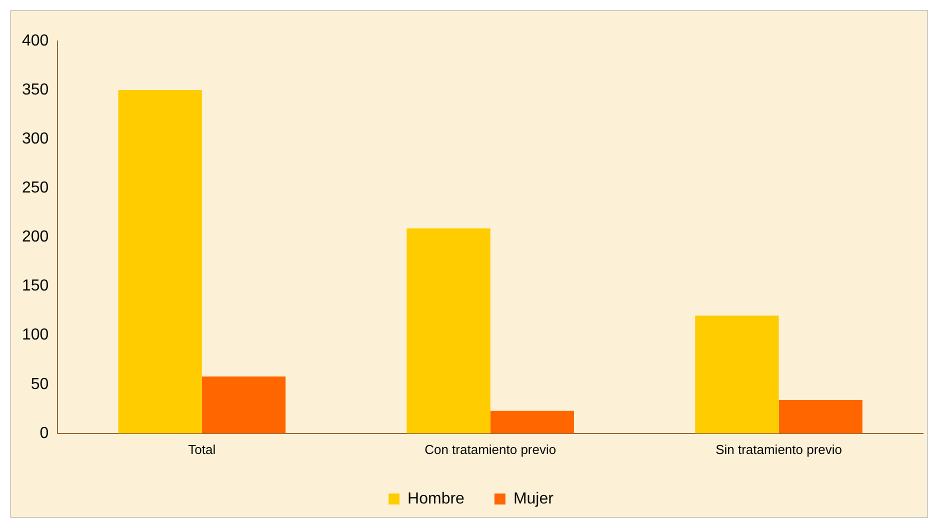 This screenshot has width=930, height=520. What do you see at coordinates (35, 188) in the screenshot?
I see `y-tick-label: 250` at bounding box center [35, 188].